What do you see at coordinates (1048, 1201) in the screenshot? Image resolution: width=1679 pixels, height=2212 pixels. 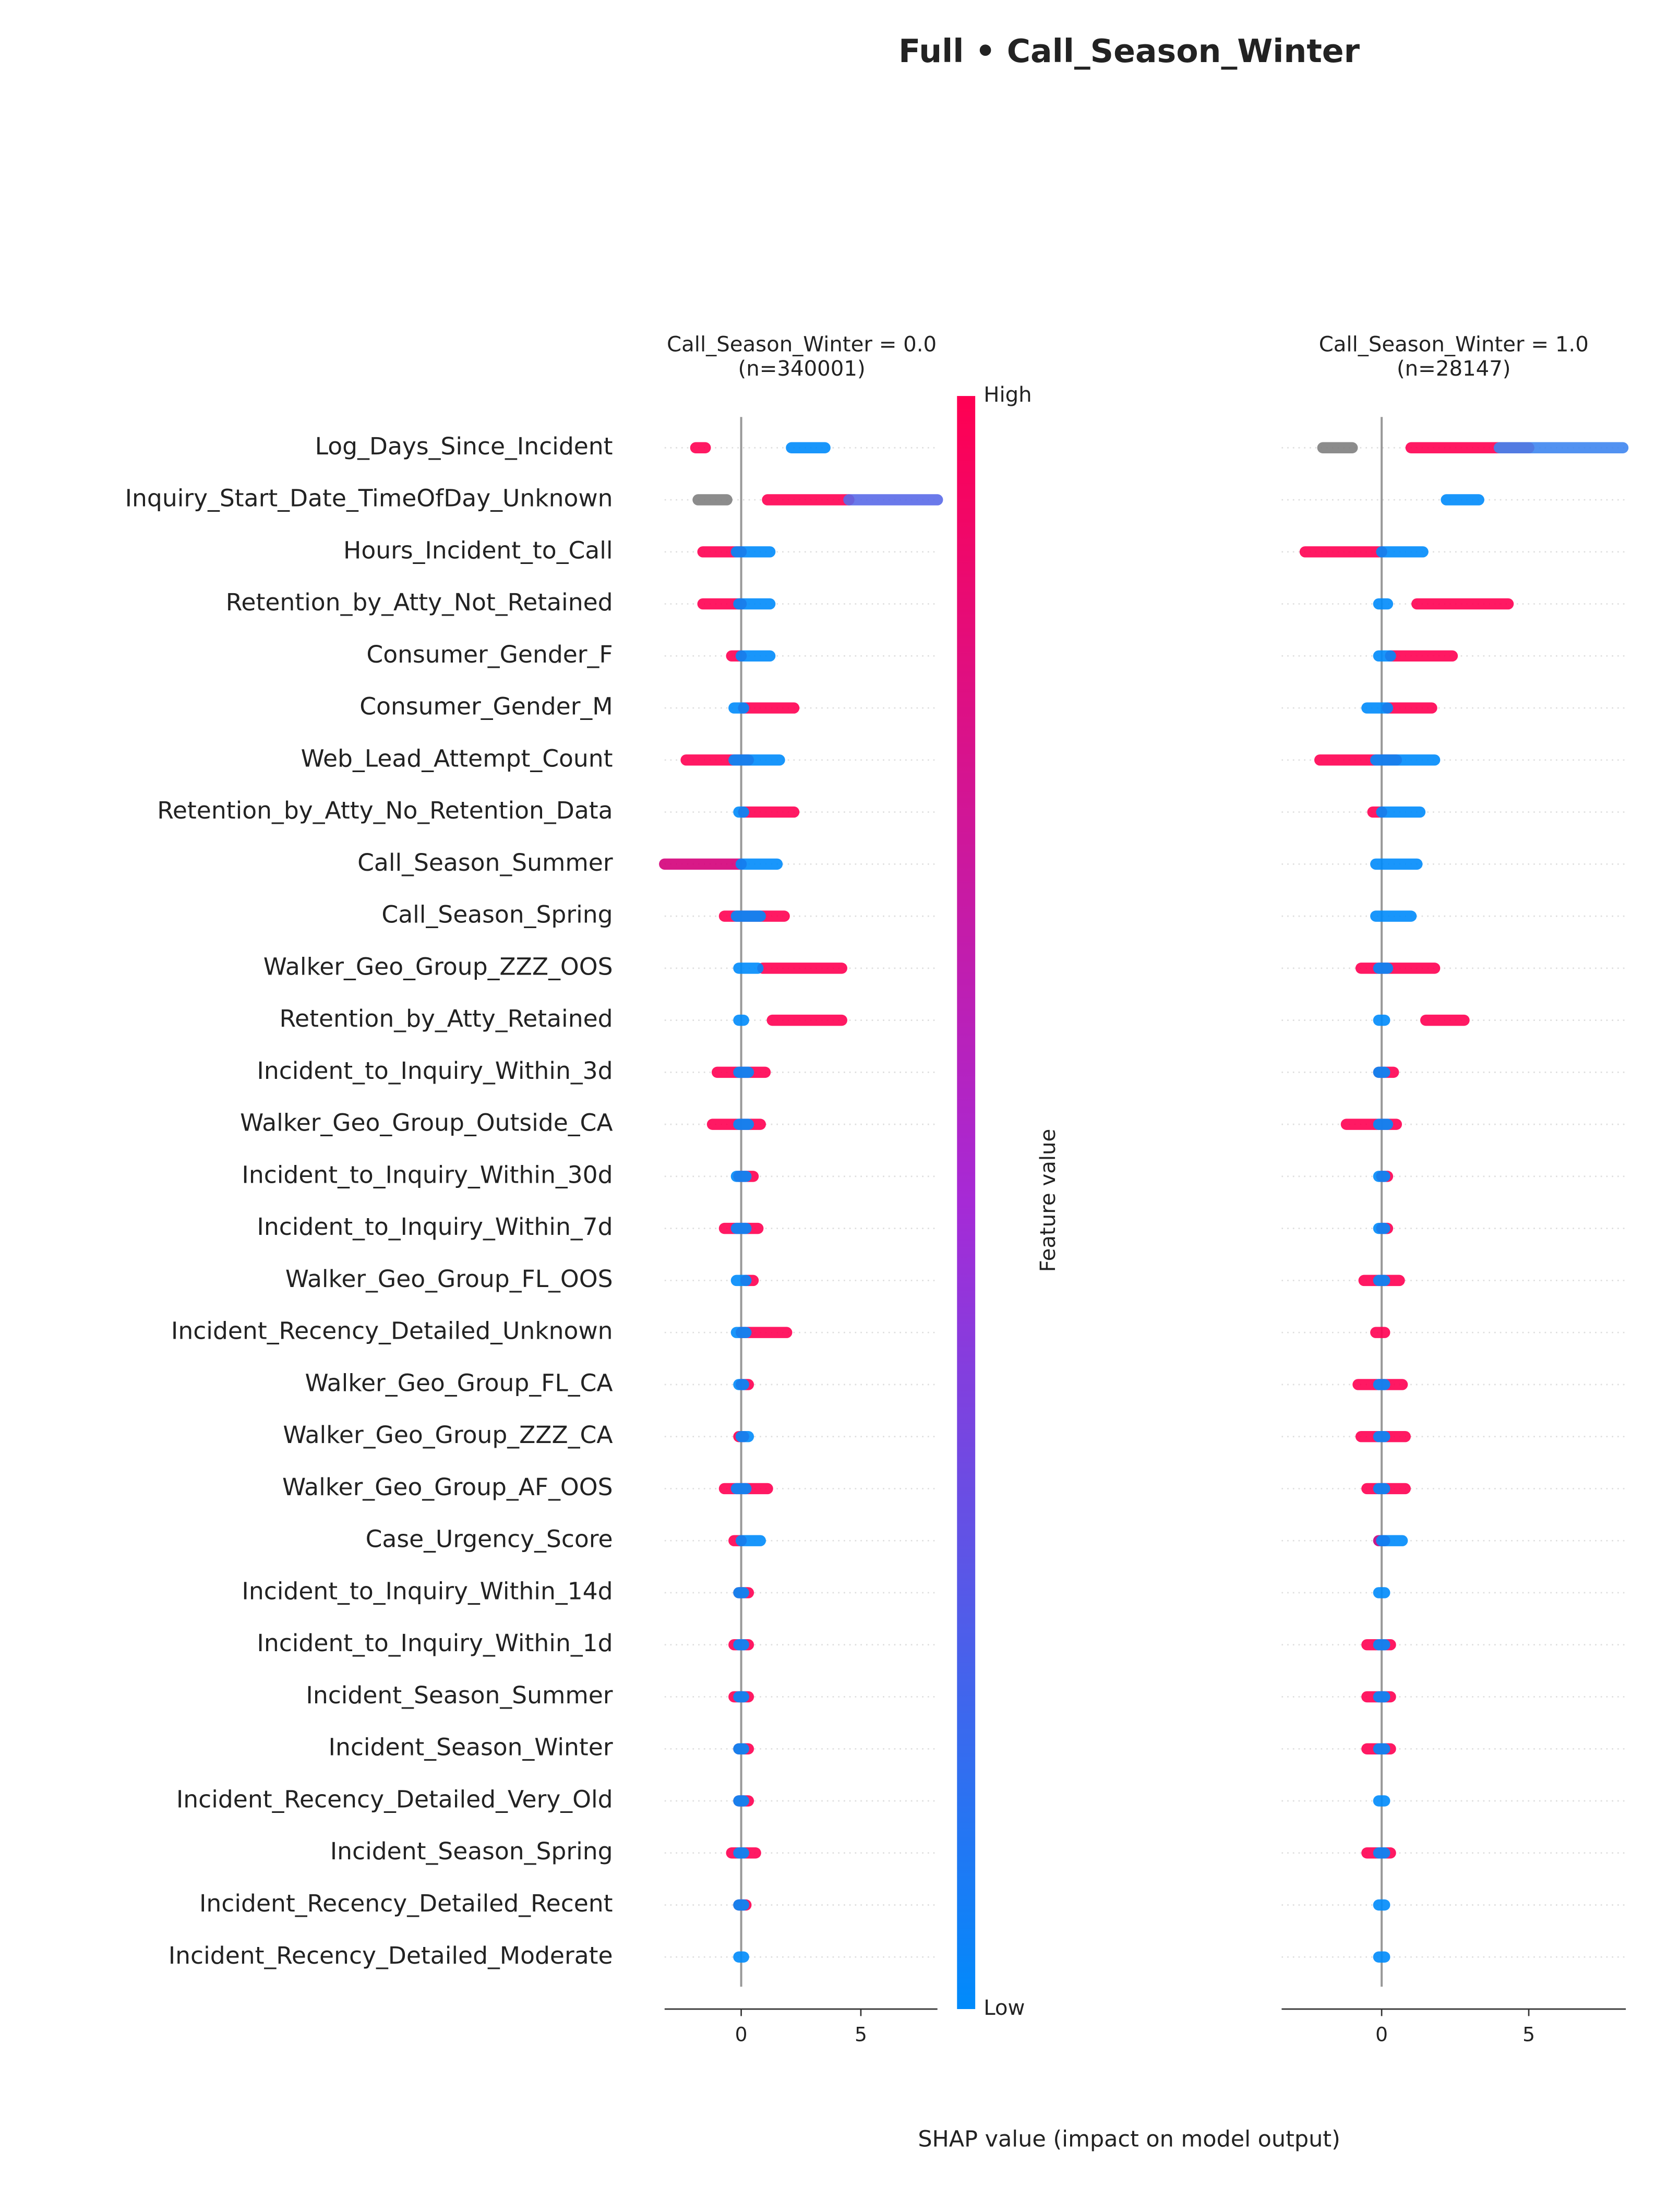 I see `colorbar-label: Feature value` at bounding box center [1048, 1201].